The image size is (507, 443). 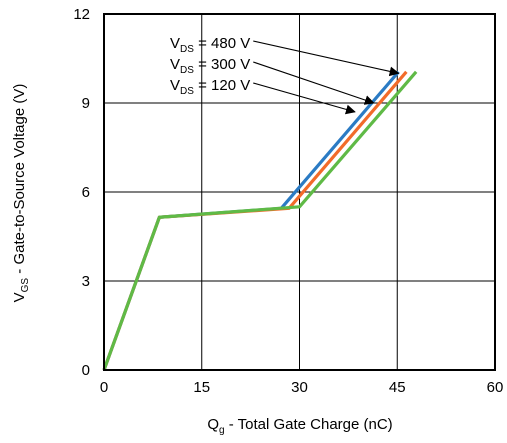 I want to click on y-tick-label: 0, so click(x=86, y=370).